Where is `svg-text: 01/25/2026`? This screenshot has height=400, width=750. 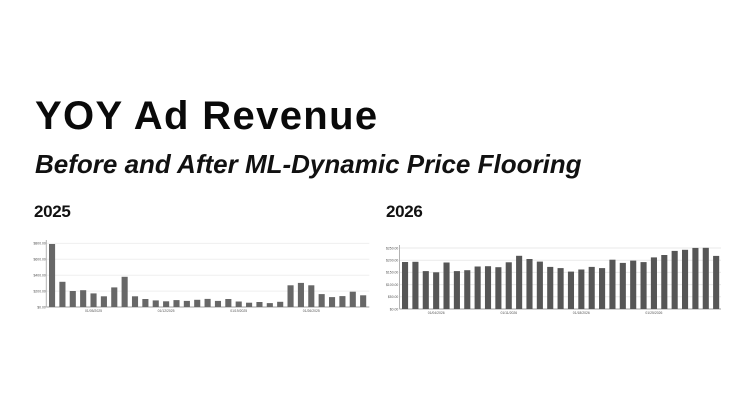
svg-text: 01/25/2026 is located at coordinates (653, 313).